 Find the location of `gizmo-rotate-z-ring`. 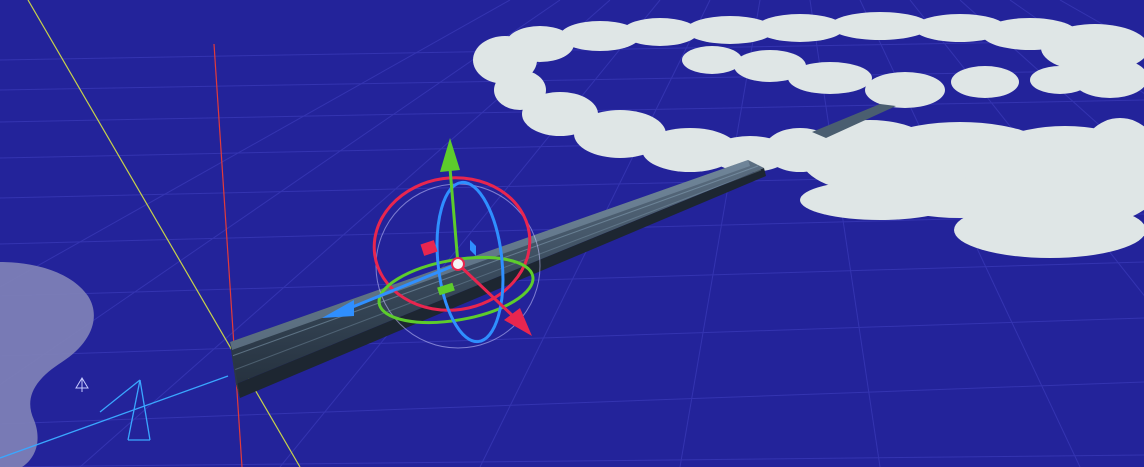

gizmo-rotate-z-ring is located at coordinates (470, 262).